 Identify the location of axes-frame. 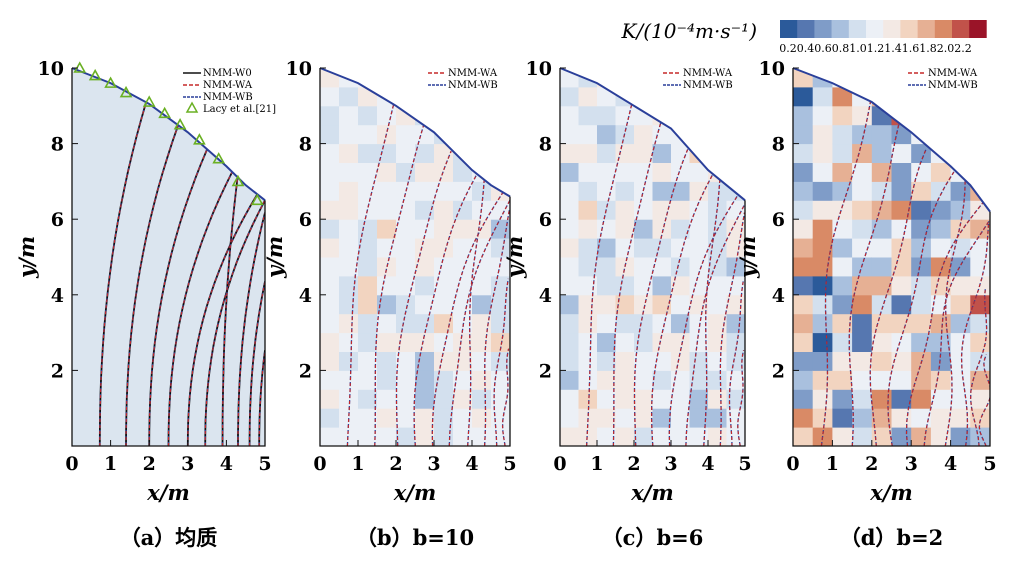
(891, 257).